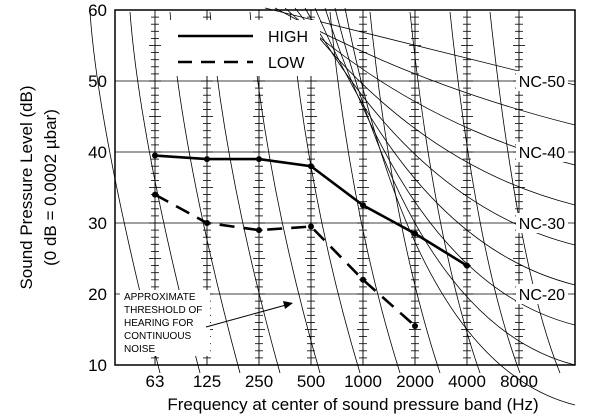 The image size is (589, 417). I want to click on annotation-line: CONTINUOUS, so click(158, 336).